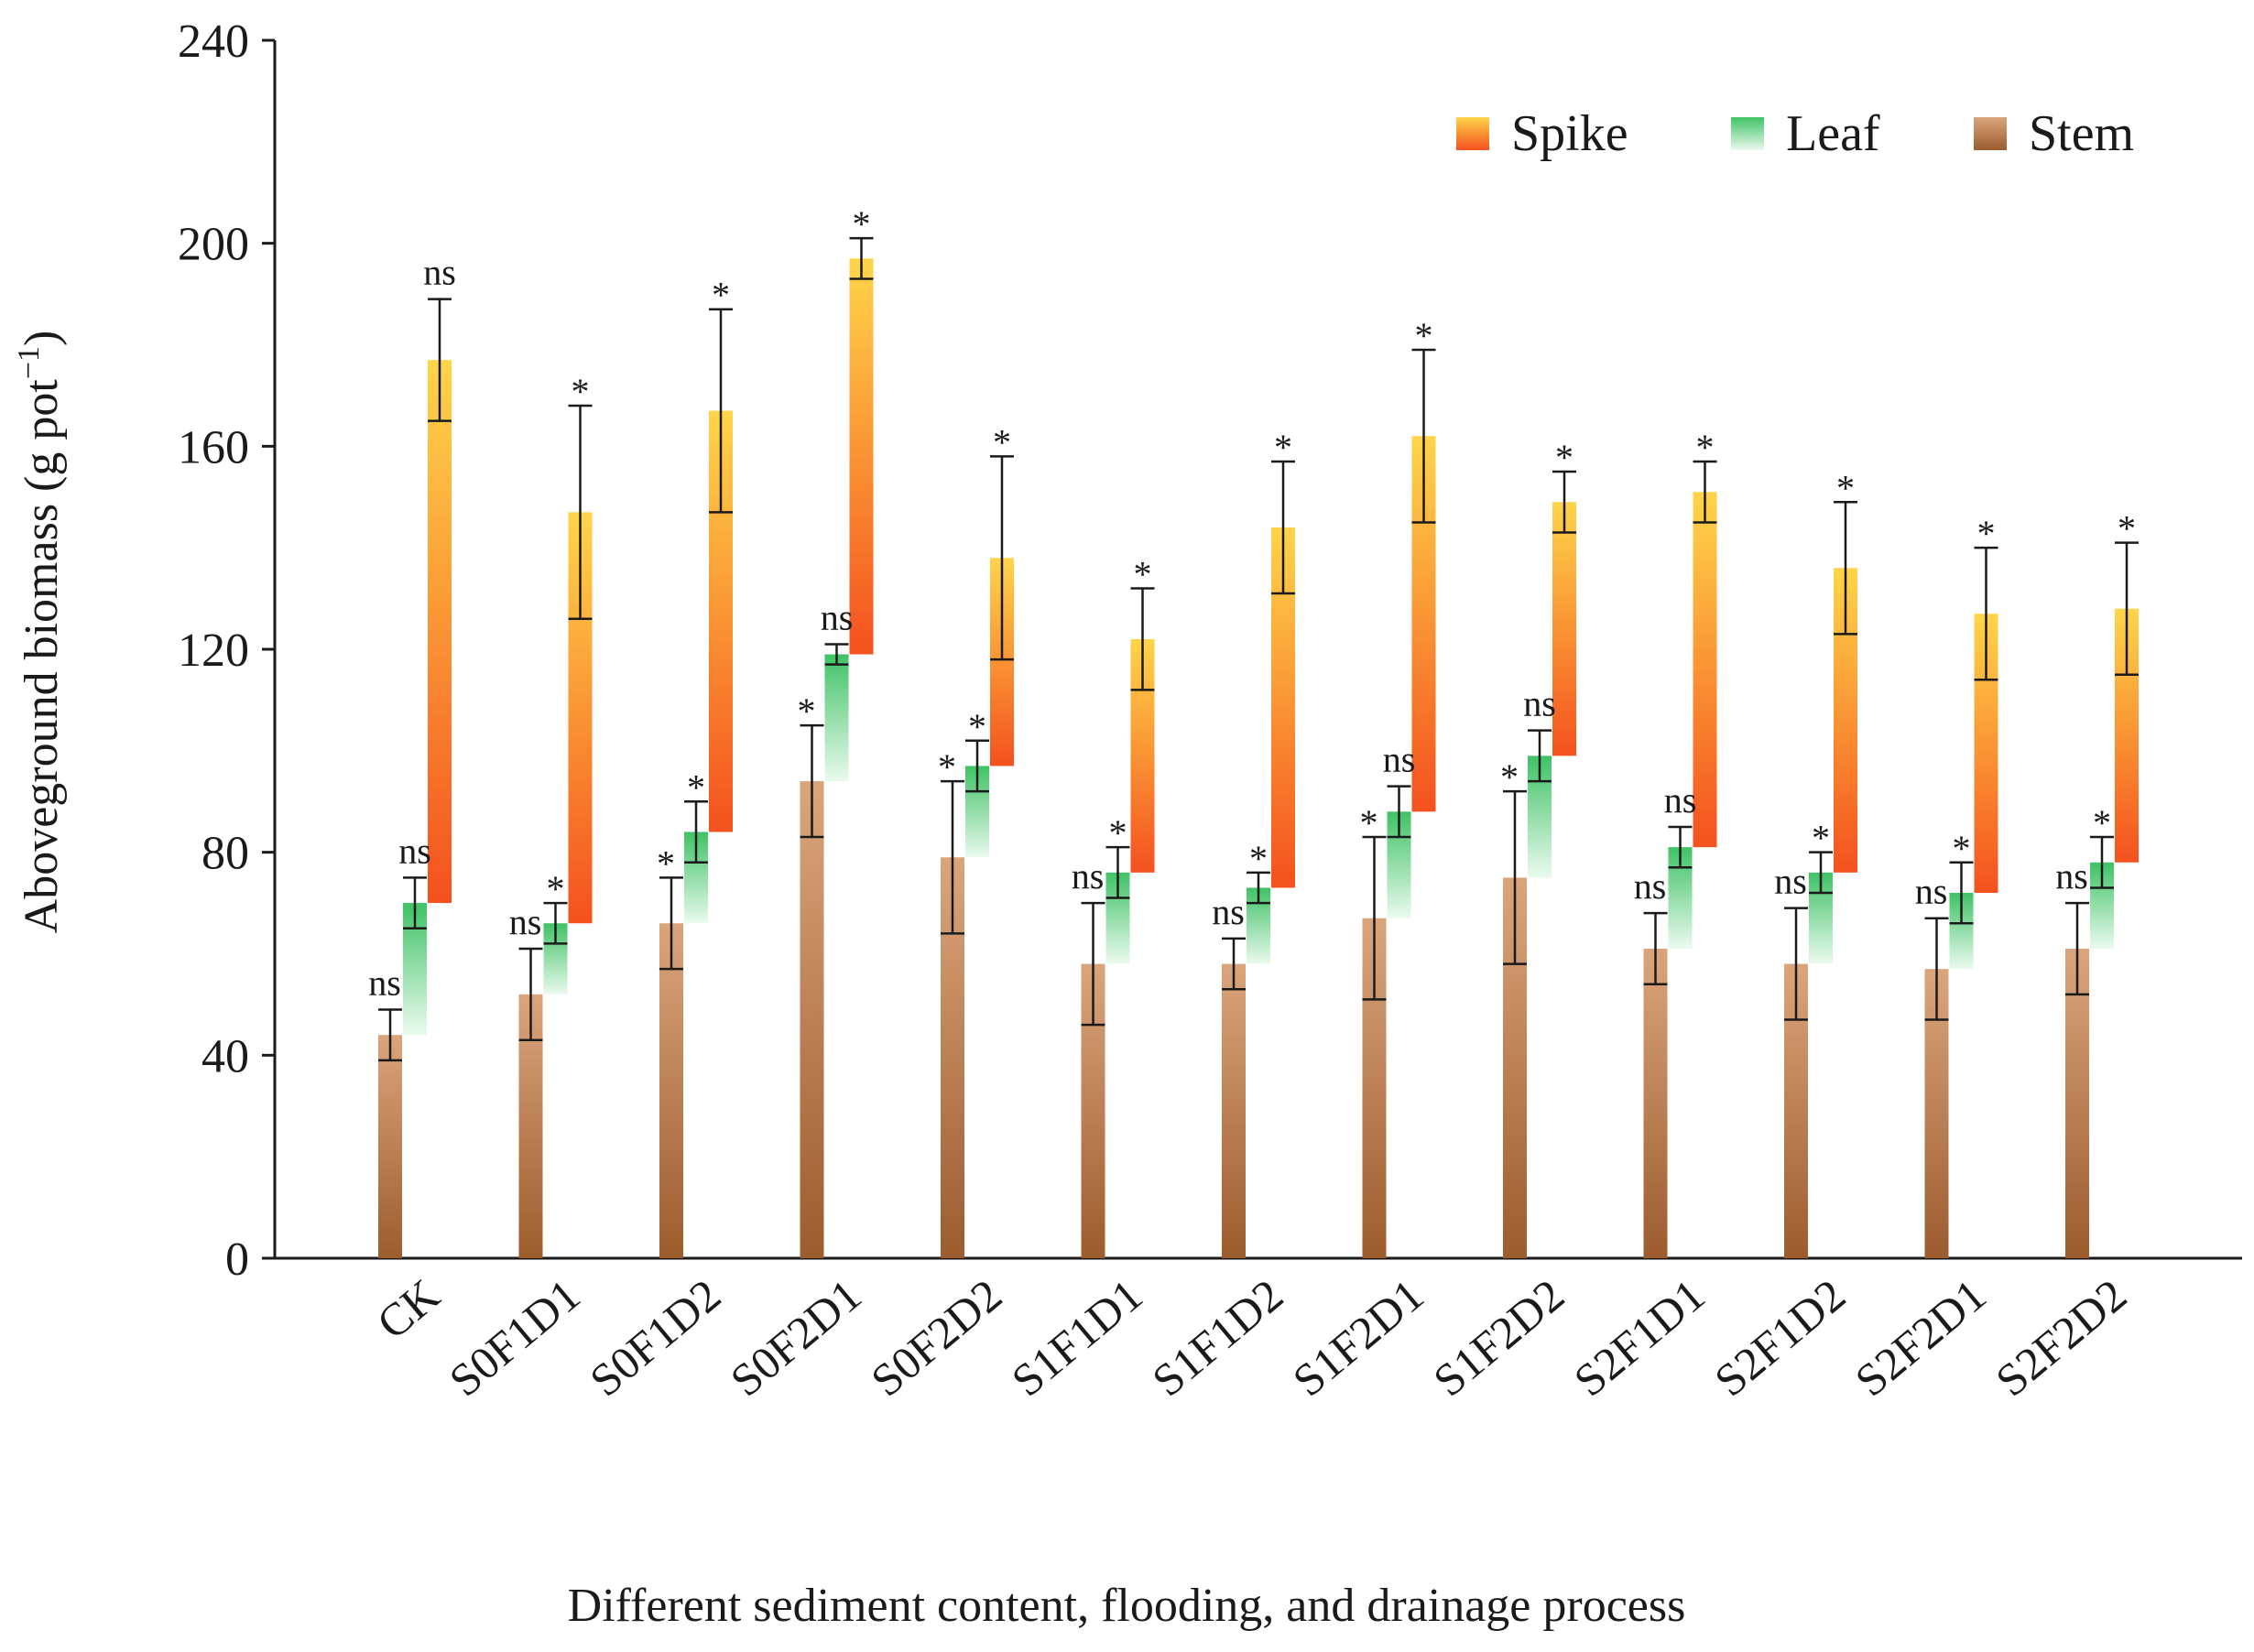 The height and width of the screenshot is (1652, 2254). I want to click on category-label: S2F1D2, so click(1779, 1338).